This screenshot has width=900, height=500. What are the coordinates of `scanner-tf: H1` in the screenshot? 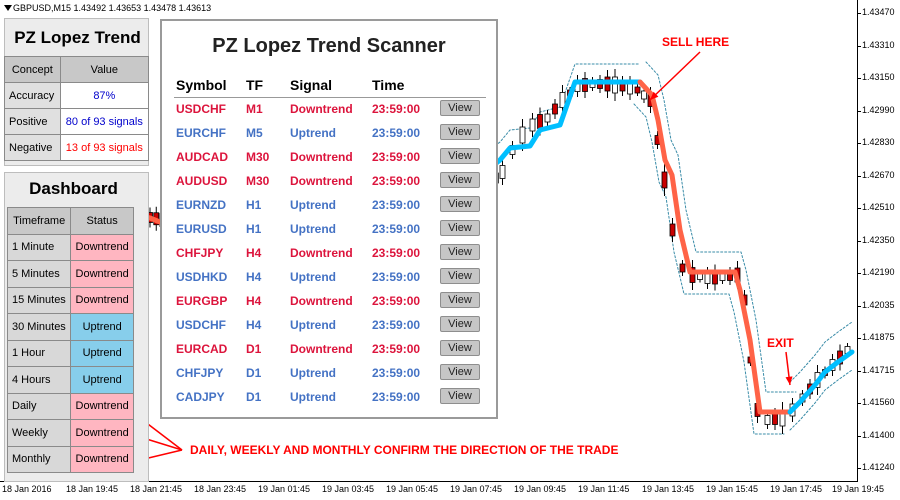 It's located at (254, 205).